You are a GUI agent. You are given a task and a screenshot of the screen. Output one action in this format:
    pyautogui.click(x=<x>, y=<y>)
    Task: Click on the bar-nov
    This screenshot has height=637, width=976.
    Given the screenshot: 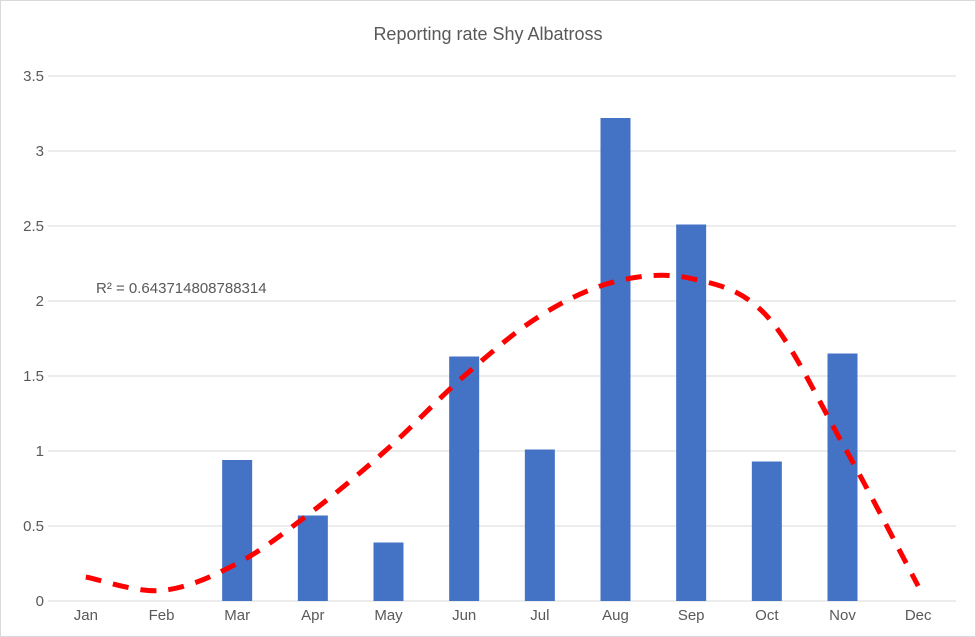 What is the action you would take?
    pyautogui.click(x=842, y=477)
    